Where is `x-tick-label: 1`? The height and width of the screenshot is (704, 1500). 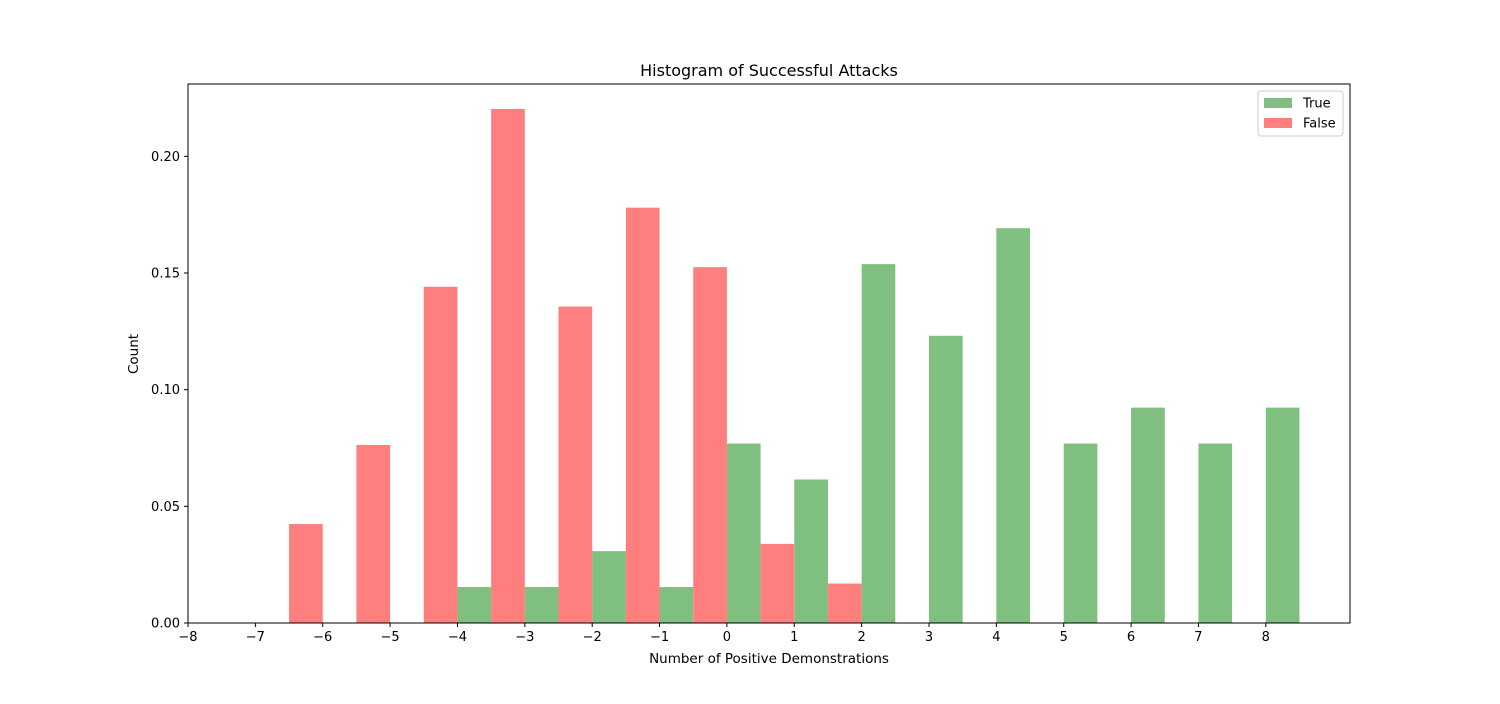
x-tick-label: 1 is located at coordinates (794, 637).